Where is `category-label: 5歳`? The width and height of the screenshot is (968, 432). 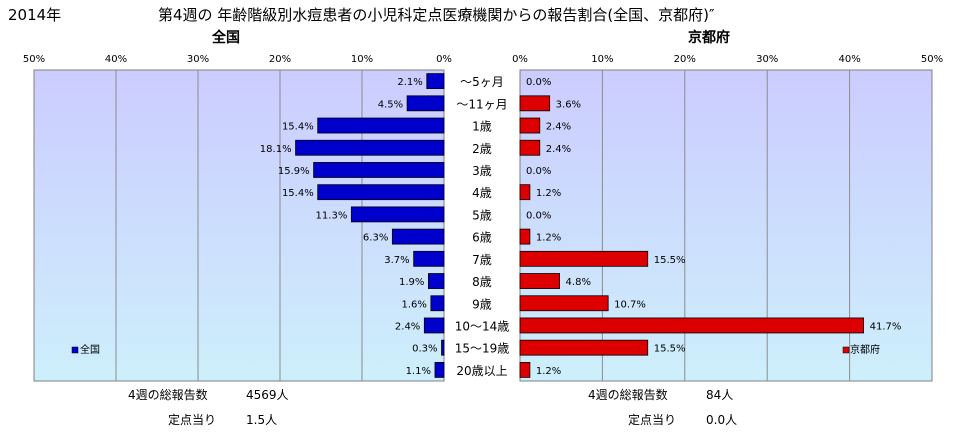 category-label: 5歳 is located at coordinates (482, 215).